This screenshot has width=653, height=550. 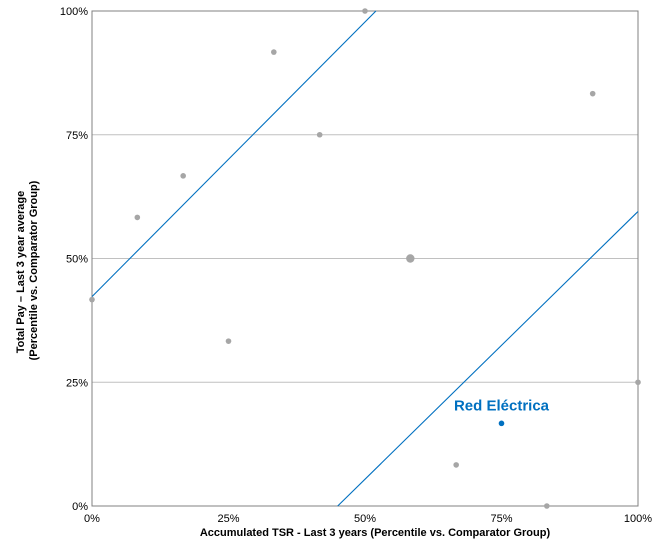 I want to click on x-tick-label-4: 100%, so click(x=638, y=519).